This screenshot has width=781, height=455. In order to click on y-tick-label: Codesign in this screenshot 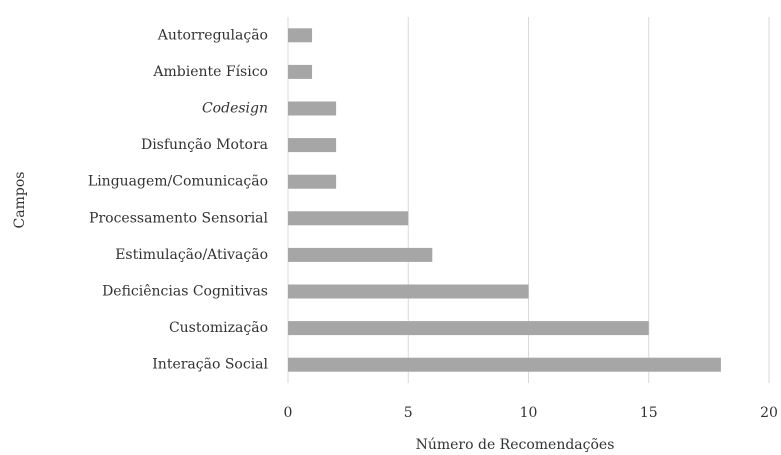, I will do `click(235, 109)`.